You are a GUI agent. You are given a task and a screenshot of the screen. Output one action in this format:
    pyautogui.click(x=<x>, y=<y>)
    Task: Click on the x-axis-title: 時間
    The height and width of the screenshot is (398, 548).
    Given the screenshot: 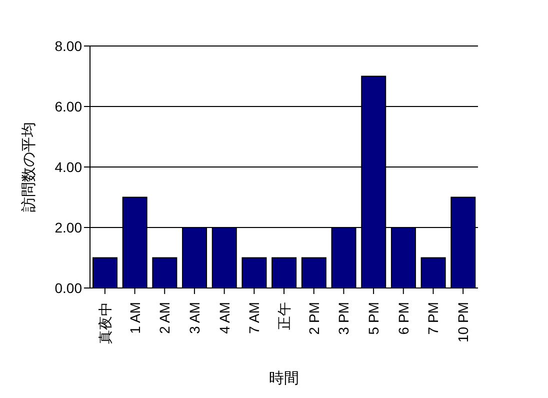 What is the action you would take?
    pyautogui.click(x=284, y=378)
    